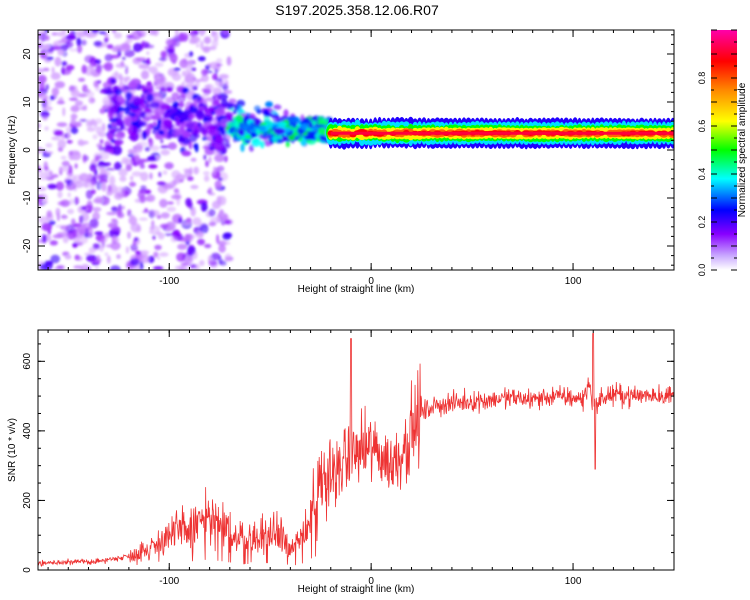 This screenshot has height=600, width=750. Describe the element at coordinates (371, 281) in the screenshot. I see `x-tick-label: 0` at that location.